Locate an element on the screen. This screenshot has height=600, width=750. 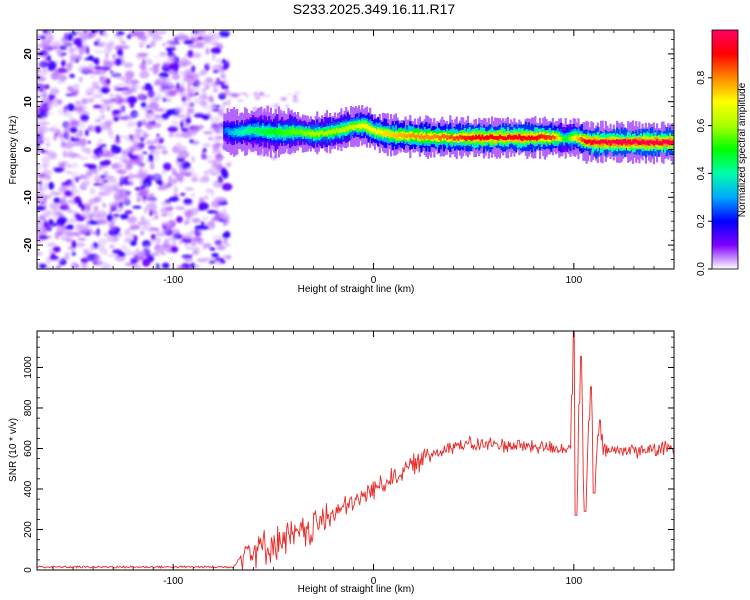
colorbar-label: Normalized spectral amplitude is located at coordinates (742, 149).